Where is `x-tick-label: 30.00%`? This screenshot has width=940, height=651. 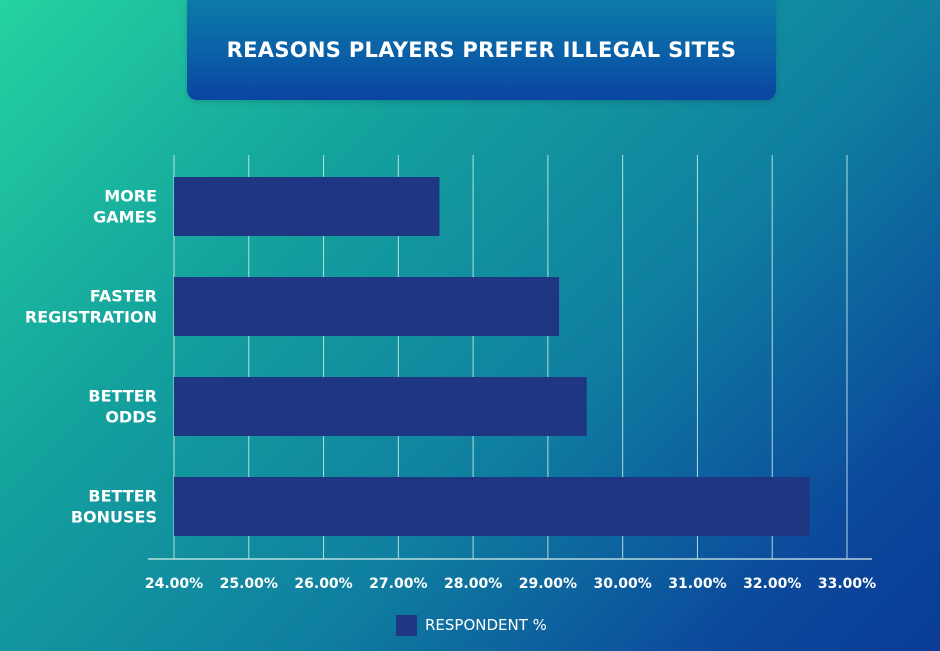 x-tick-label: 30.00% is located at coordinates (623, 584).